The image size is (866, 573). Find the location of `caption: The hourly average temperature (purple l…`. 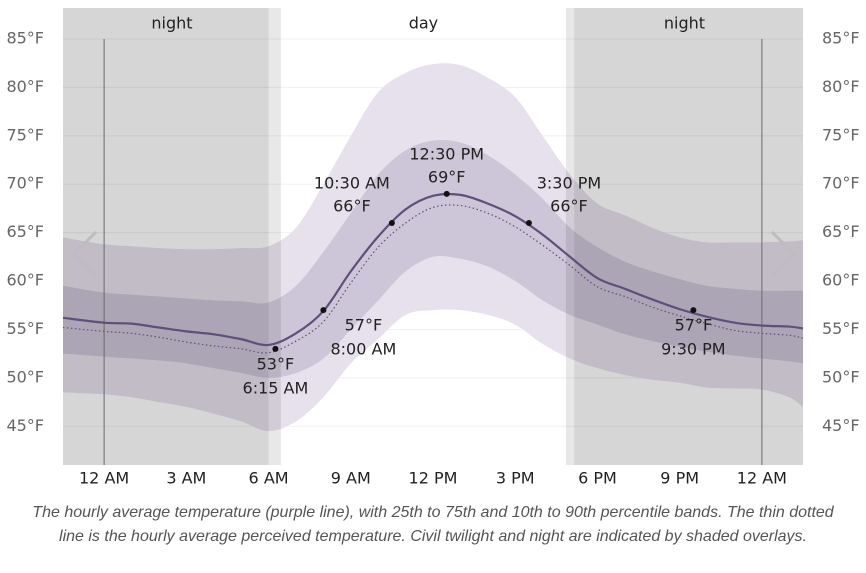

caption: The hourly average temperature (purple l… is located at coordinates (433, 524).